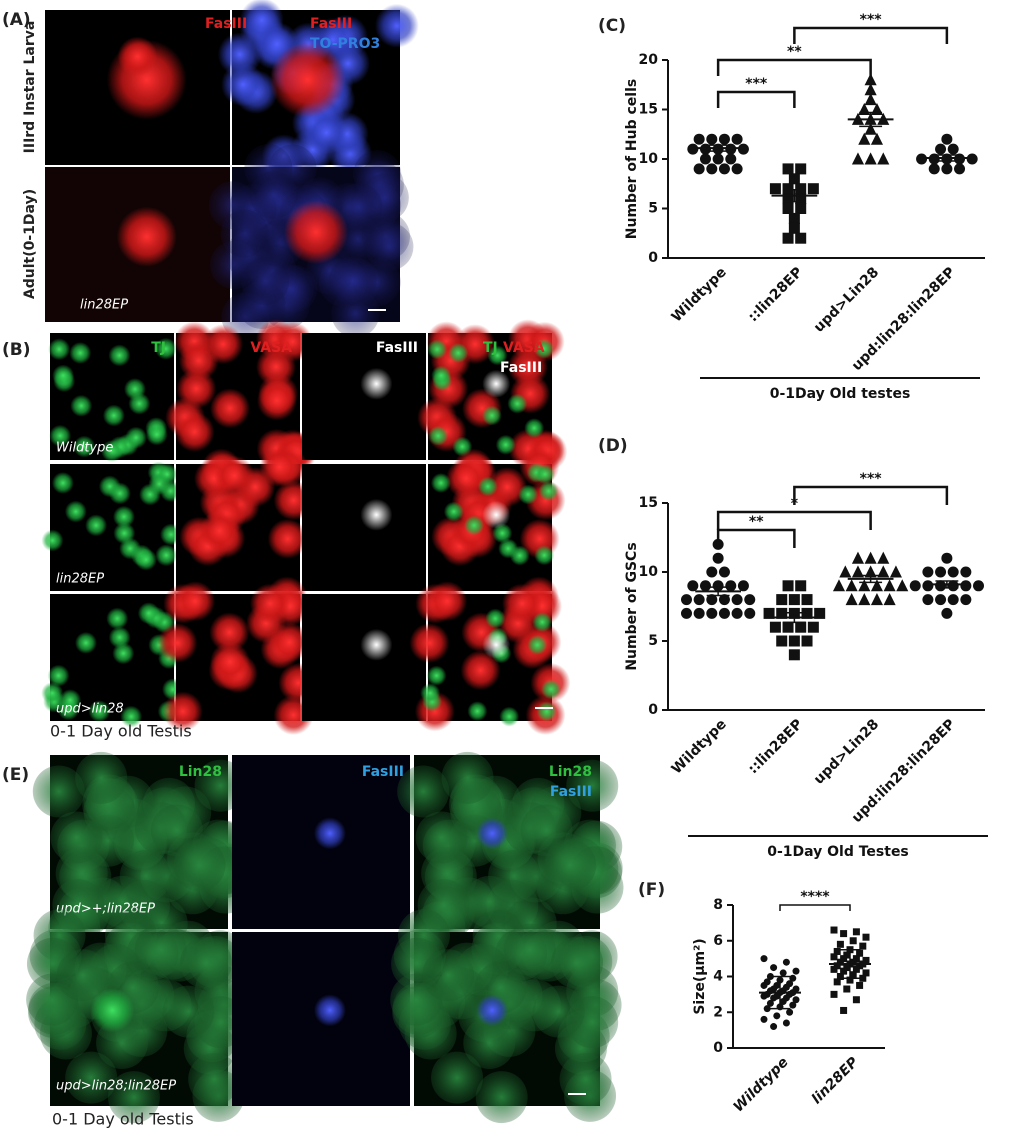  What do you see at coordinates (16, 350) in the screenshot?
I see `panel-label: (B)` at bounding box center [16, 350].